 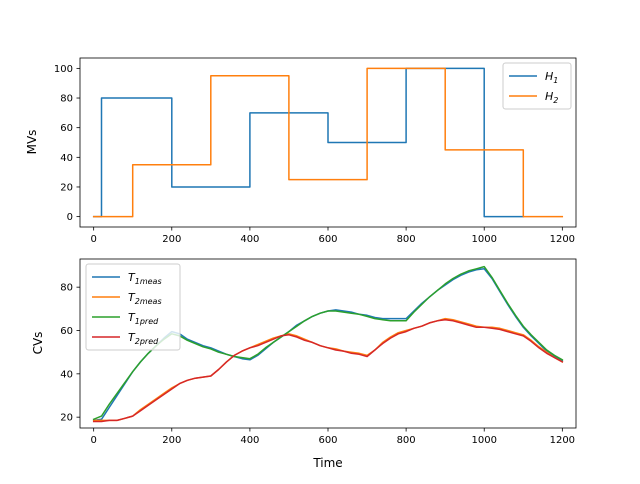 What do you see at coordinates (249, 239) in the screenshot?
I see `mv-x-tick-label: 400` at bounding box center [249, 239].